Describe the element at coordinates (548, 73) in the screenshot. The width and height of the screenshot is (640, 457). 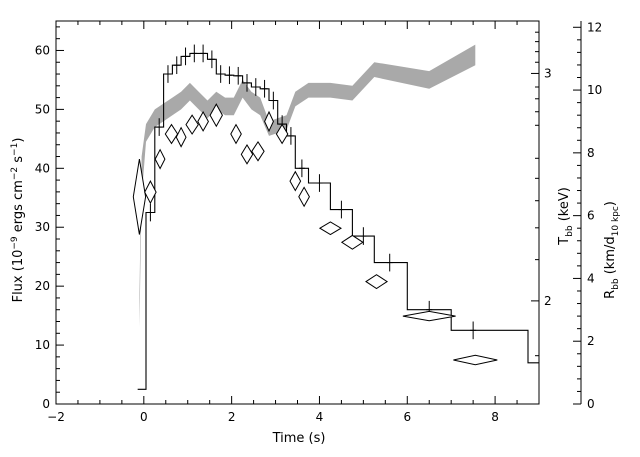
I see `temperature-tick-label: 3` at that location.